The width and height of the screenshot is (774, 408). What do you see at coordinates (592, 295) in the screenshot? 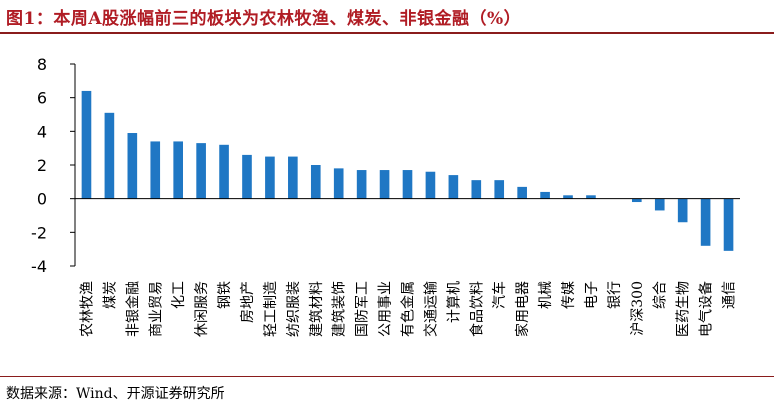
I see `x-tick-label-23: 电子` at bounding box center [592, 295].